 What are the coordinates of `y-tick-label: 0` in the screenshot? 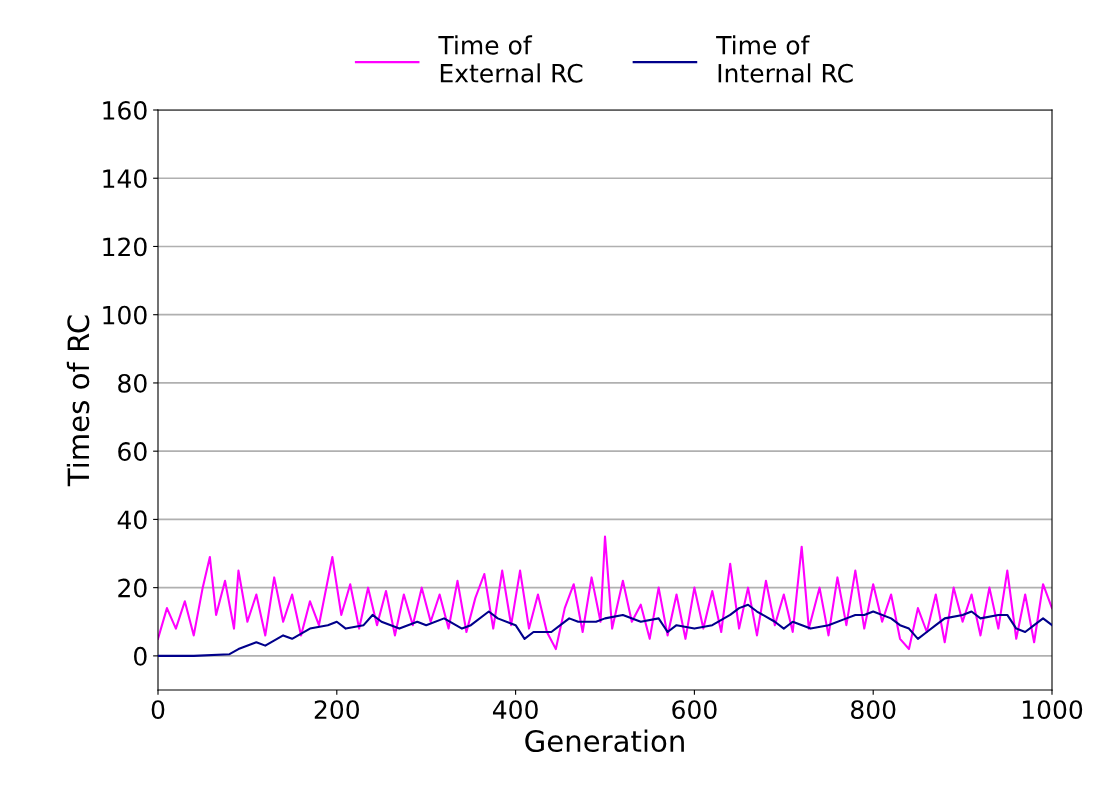 It's located at (140, 656).